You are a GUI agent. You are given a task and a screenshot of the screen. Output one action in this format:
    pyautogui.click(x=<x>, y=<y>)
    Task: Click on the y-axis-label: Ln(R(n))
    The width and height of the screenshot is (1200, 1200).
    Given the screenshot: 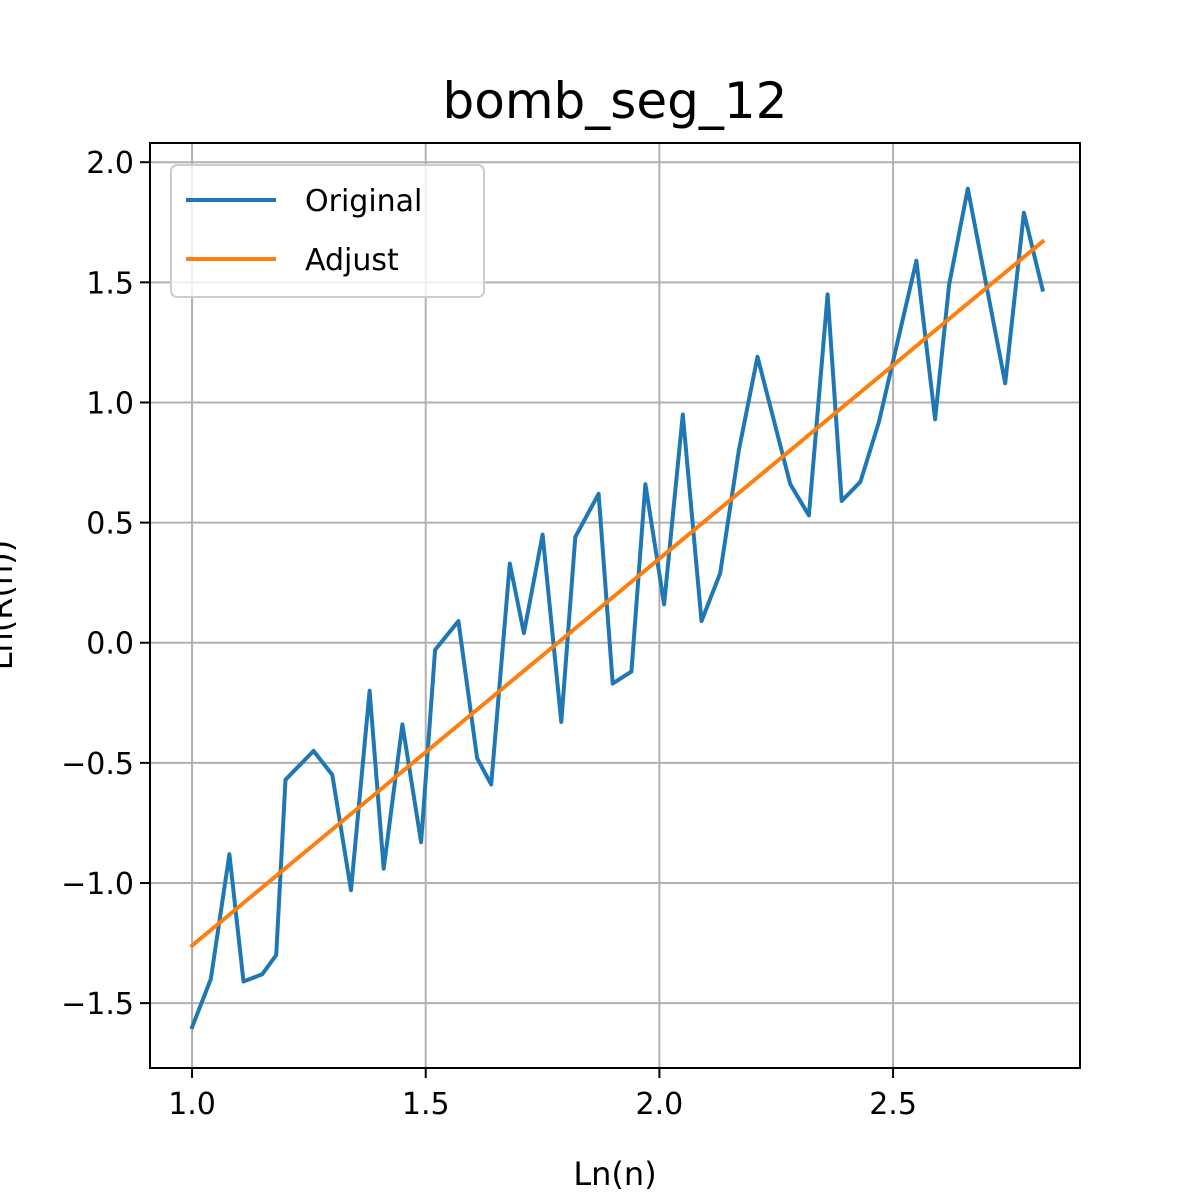 What is the action you would take?
    pyautogui.click(x=10, y=605)
    